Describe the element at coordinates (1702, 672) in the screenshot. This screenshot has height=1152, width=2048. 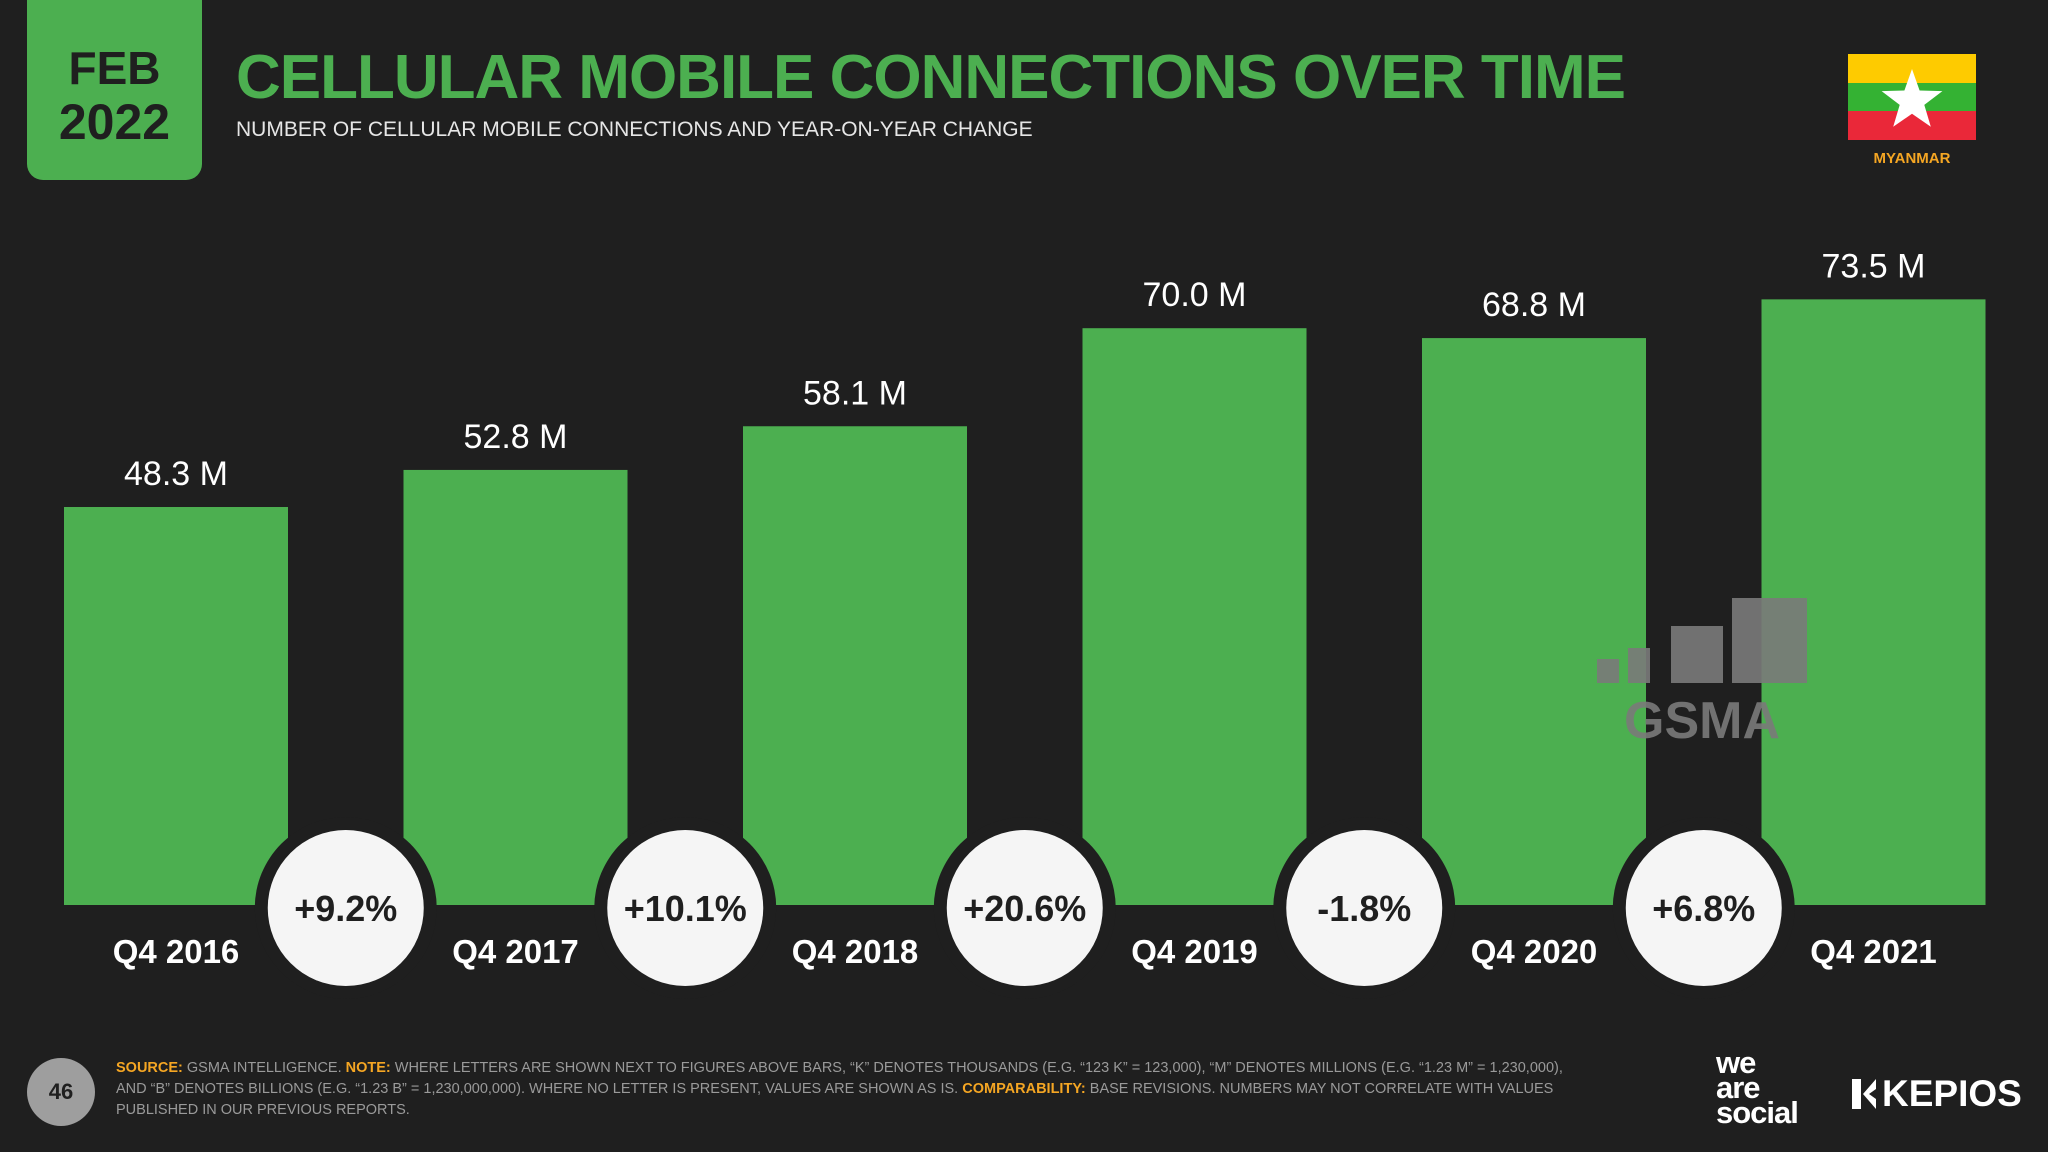
I see `gsma-watermark-icon: GSMA` at that location.